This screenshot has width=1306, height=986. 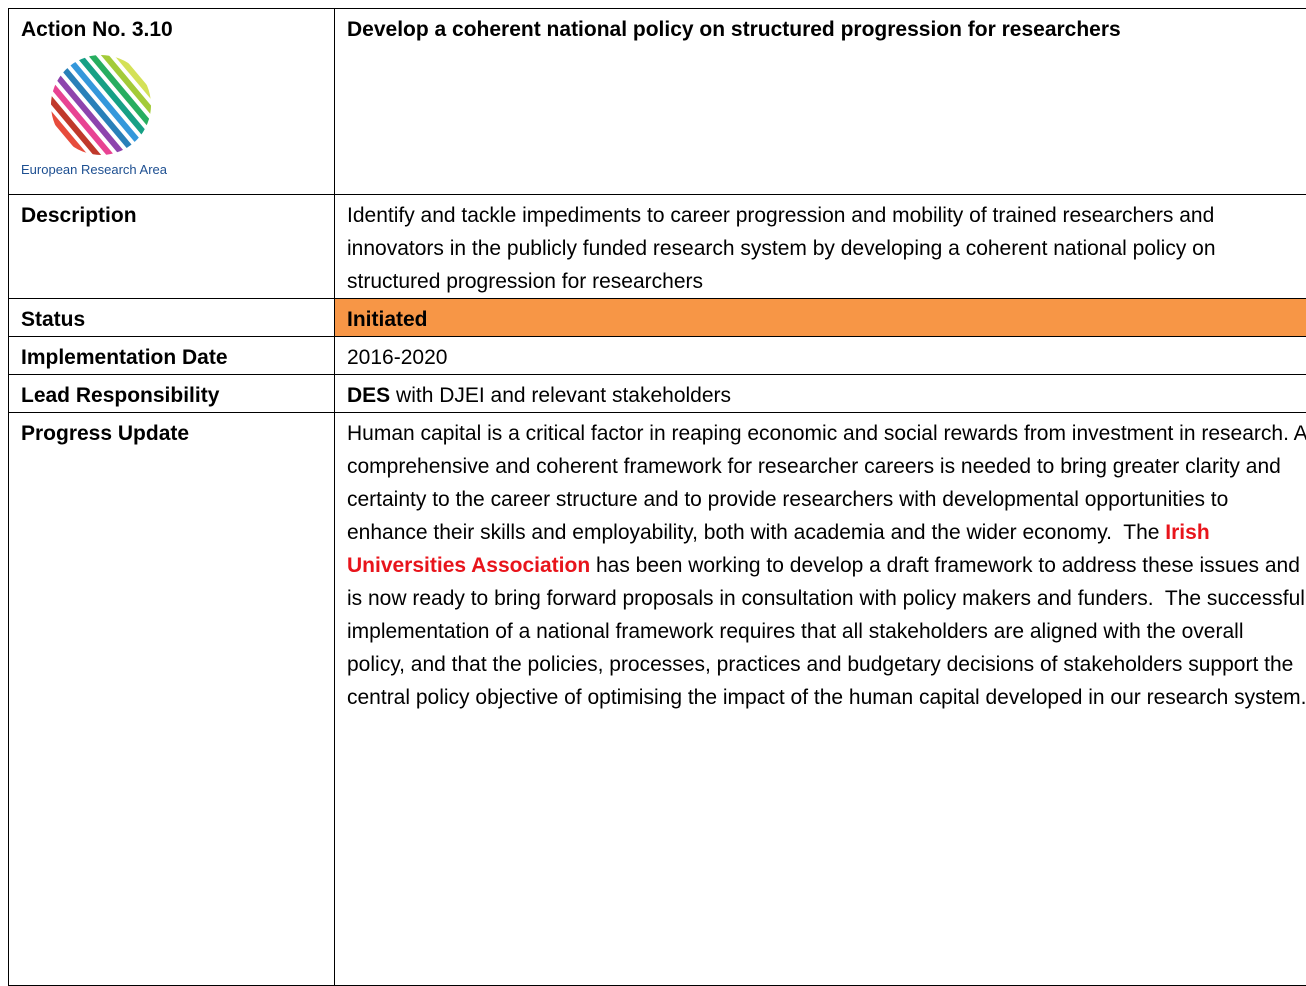 What do you see at coordinates (172, 170) in the screenshot?
I see `logo-caption: European Research Area` at bounding box center [172, 170].